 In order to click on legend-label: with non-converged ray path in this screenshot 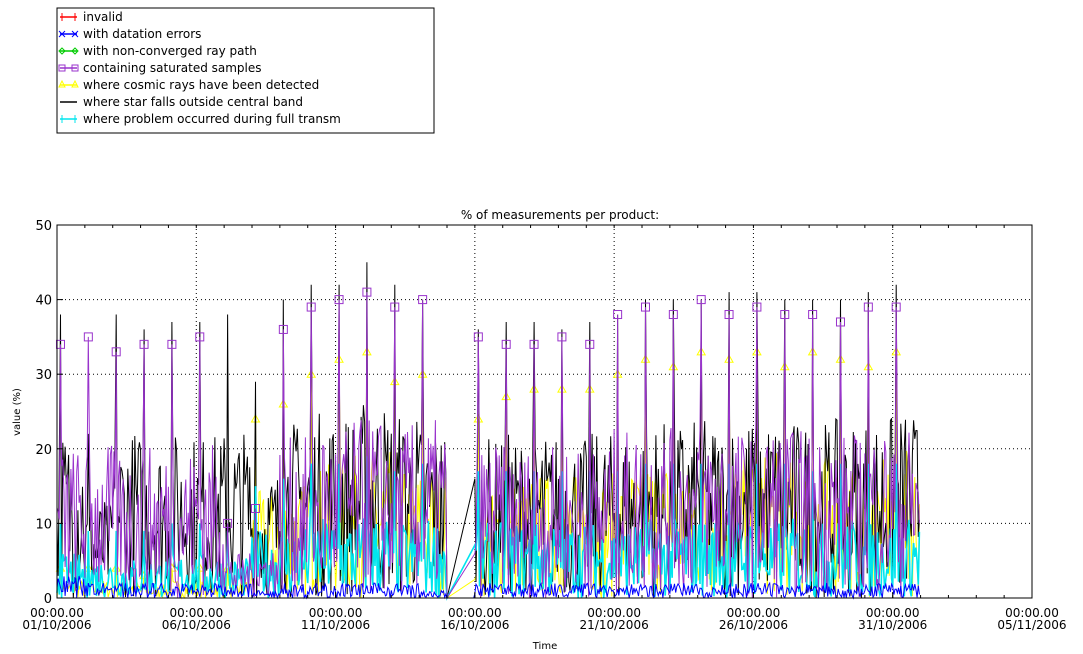, I will do `click(170, 51)`.